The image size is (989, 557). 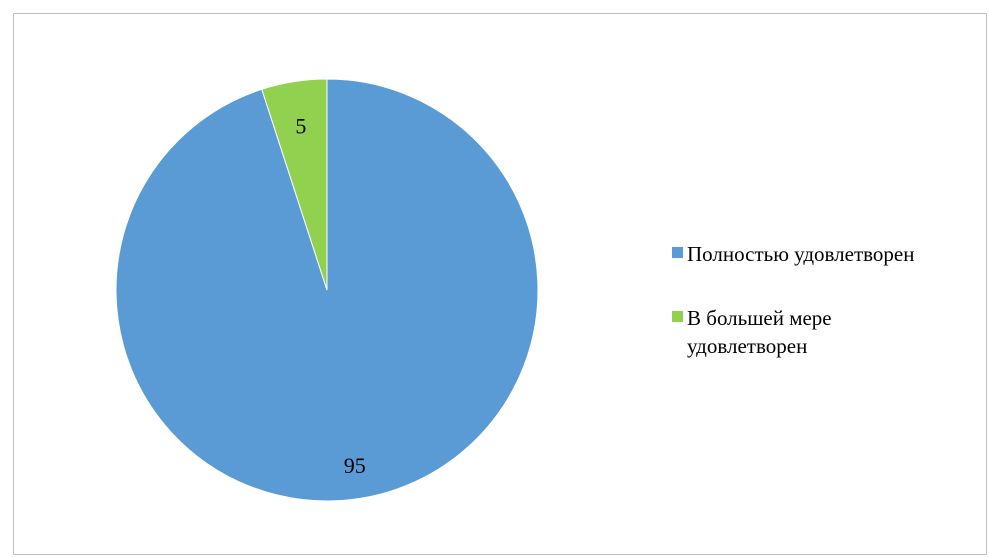 What do you see at coordinates (294, 184) in the screenshot?
I see `pie-slice-mostly-satisfied` at bounding box center [294, 184].